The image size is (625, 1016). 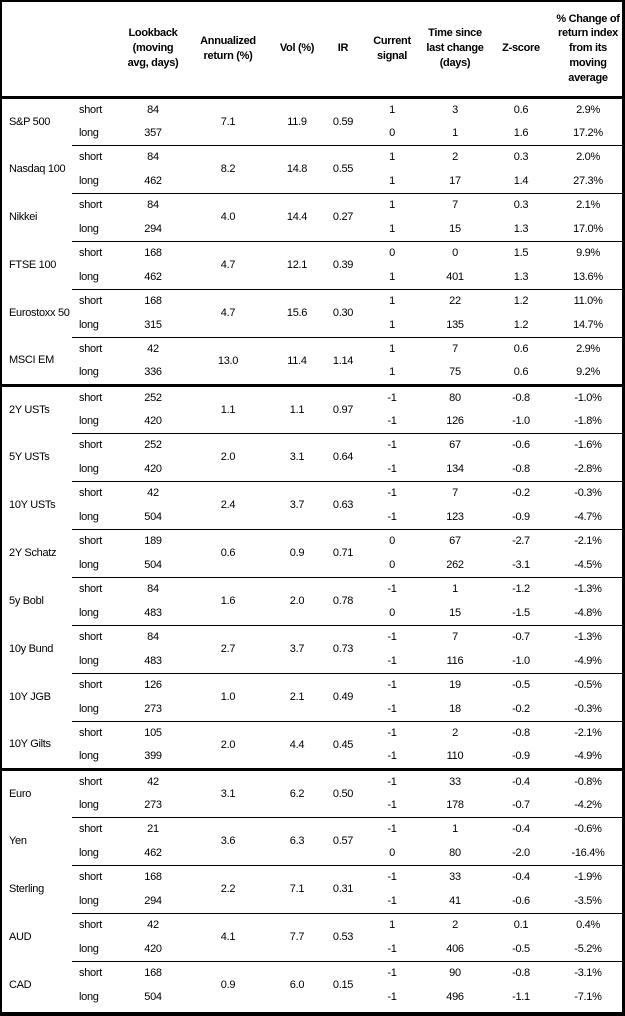 What do you see at coordinates (521, 997) in the screenshot?
I see `zscore-value: -1.1` at bounding box center [521, 997].